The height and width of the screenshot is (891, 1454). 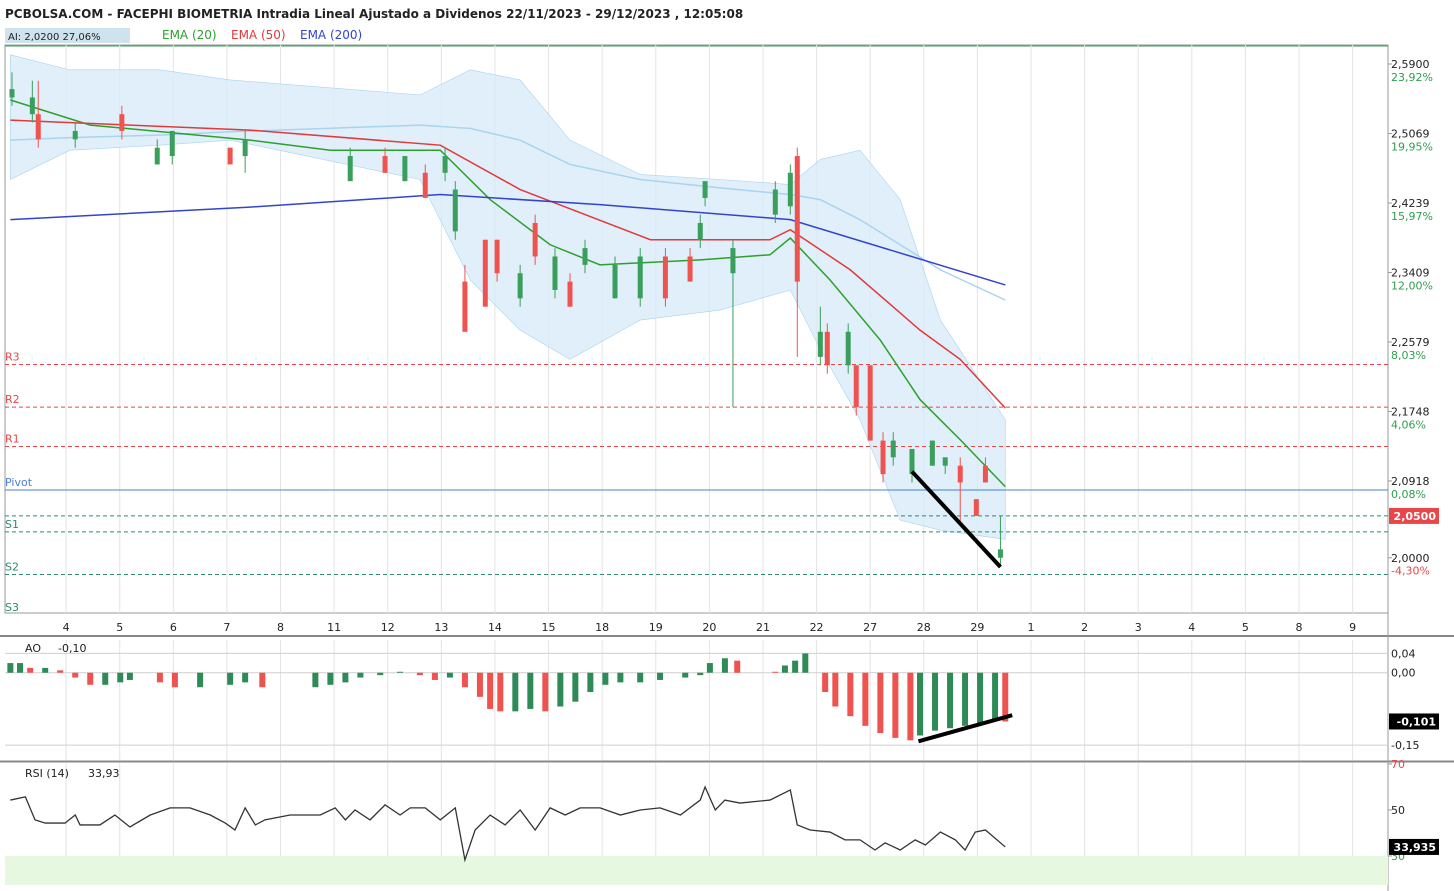 I want to click on x-tick-label: 6, so click(x=173, y=627).